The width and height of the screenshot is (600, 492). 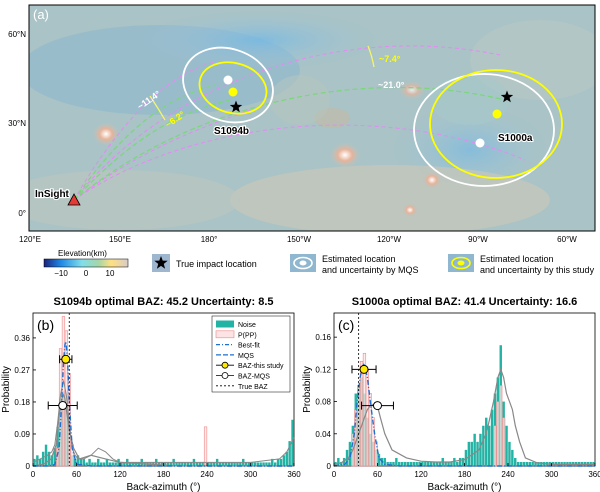 I want to click on legend-label: MQS, so click(x=246, y=356).